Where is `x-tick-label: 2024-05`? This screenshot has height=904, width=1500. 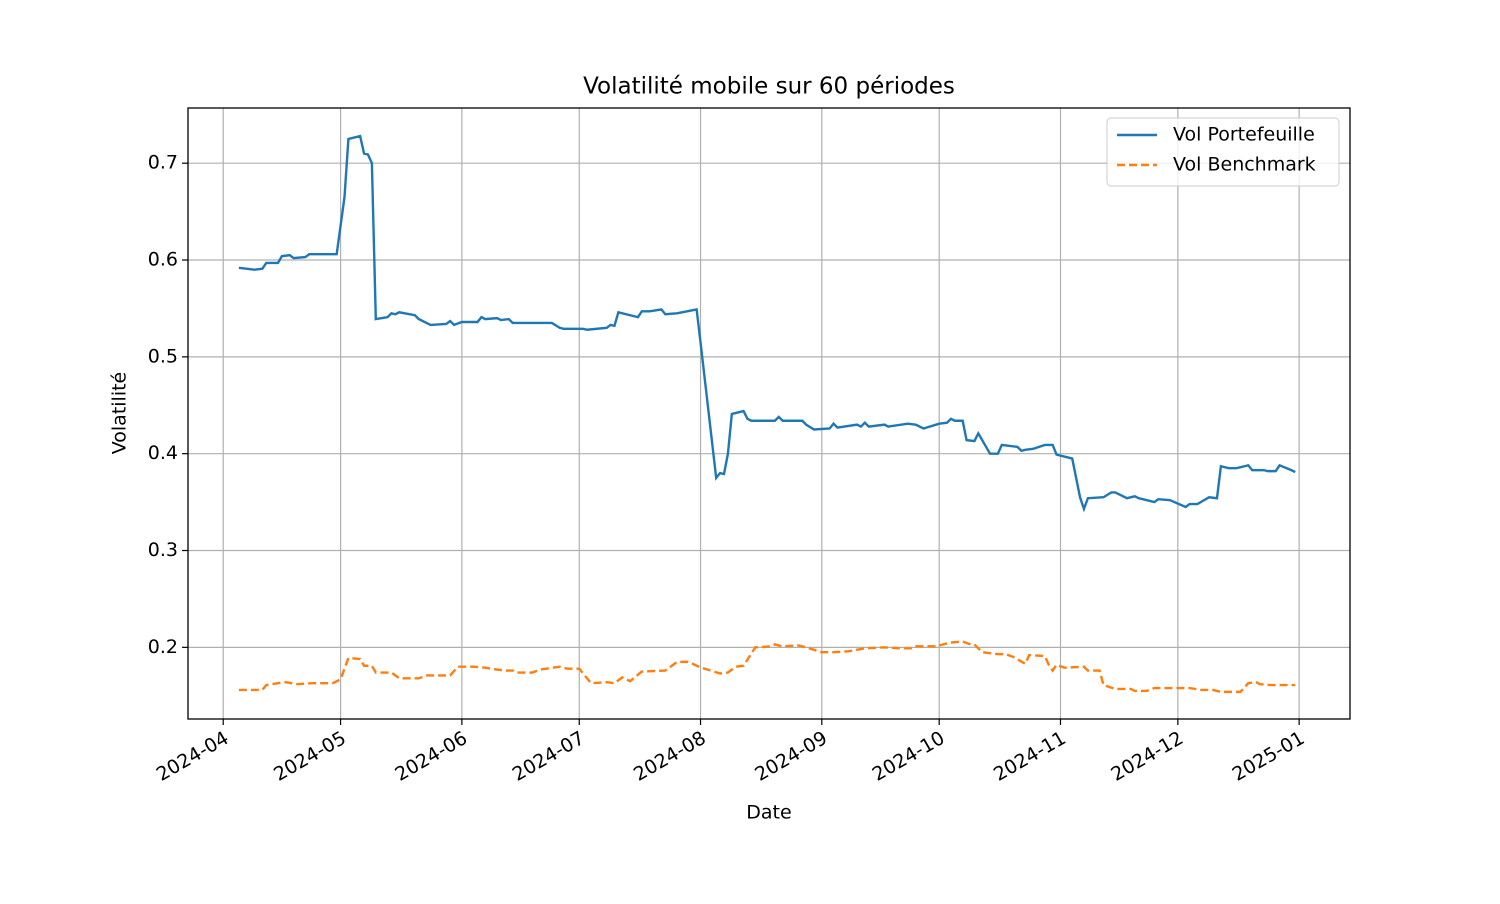 x-tick-label: 2024-05 is located at coordinates (310, 756).